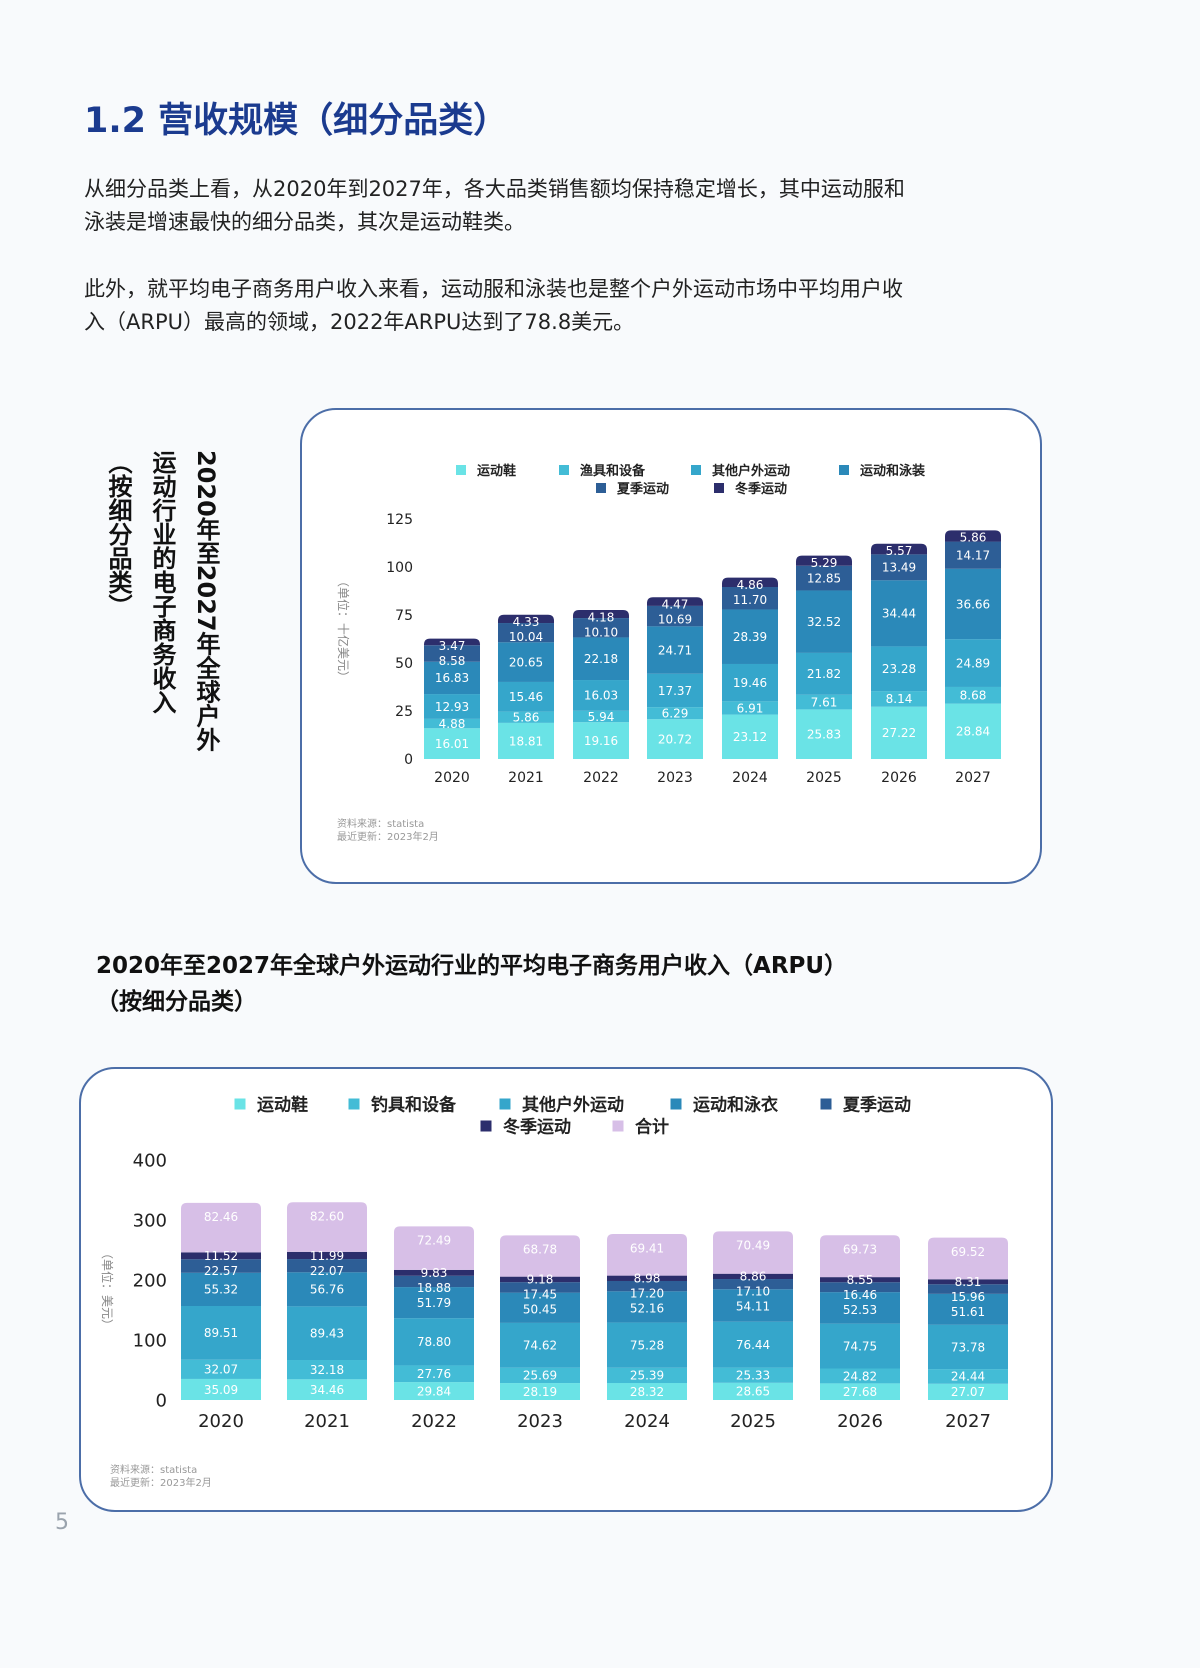 This screenshot has width=1200, height=1668. What do you see at coordinates (750, 585) in the screenshot?
I see `data-label: 4.86` at bounding box center [750, 585].